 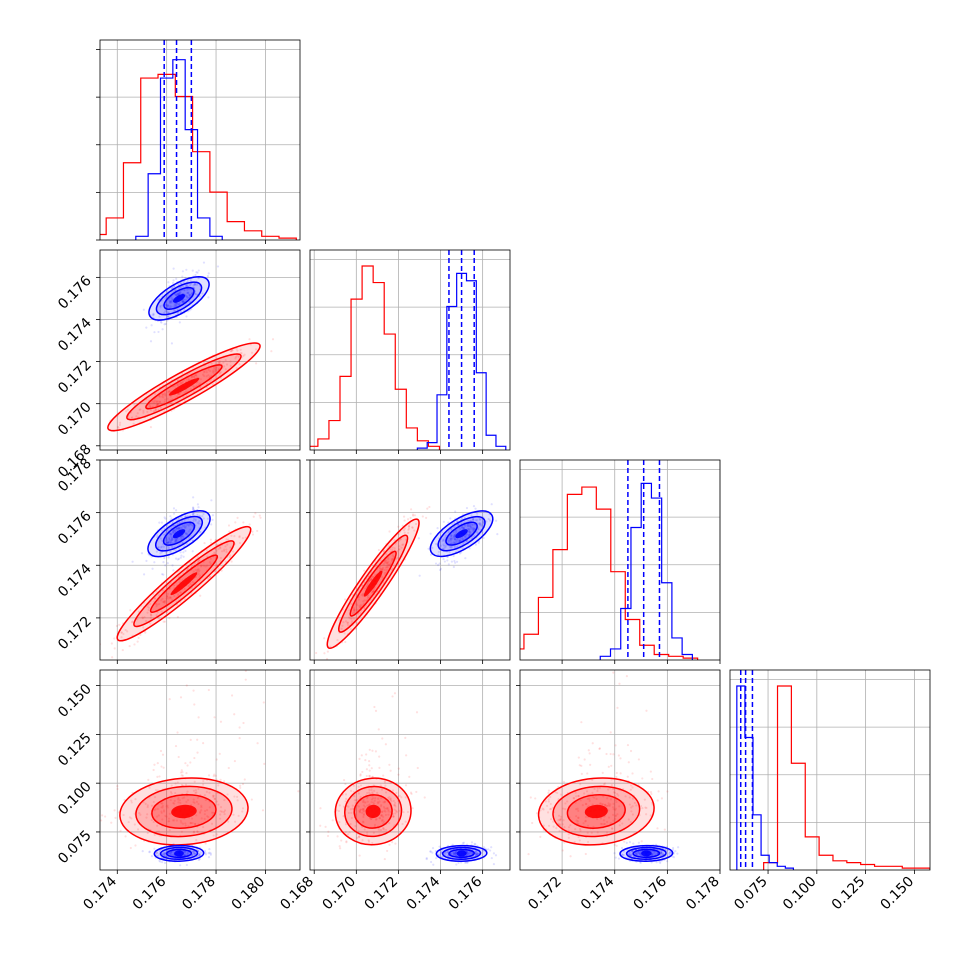 I want to click on y-tick-label: 0.075, so click(x=75, y=847).